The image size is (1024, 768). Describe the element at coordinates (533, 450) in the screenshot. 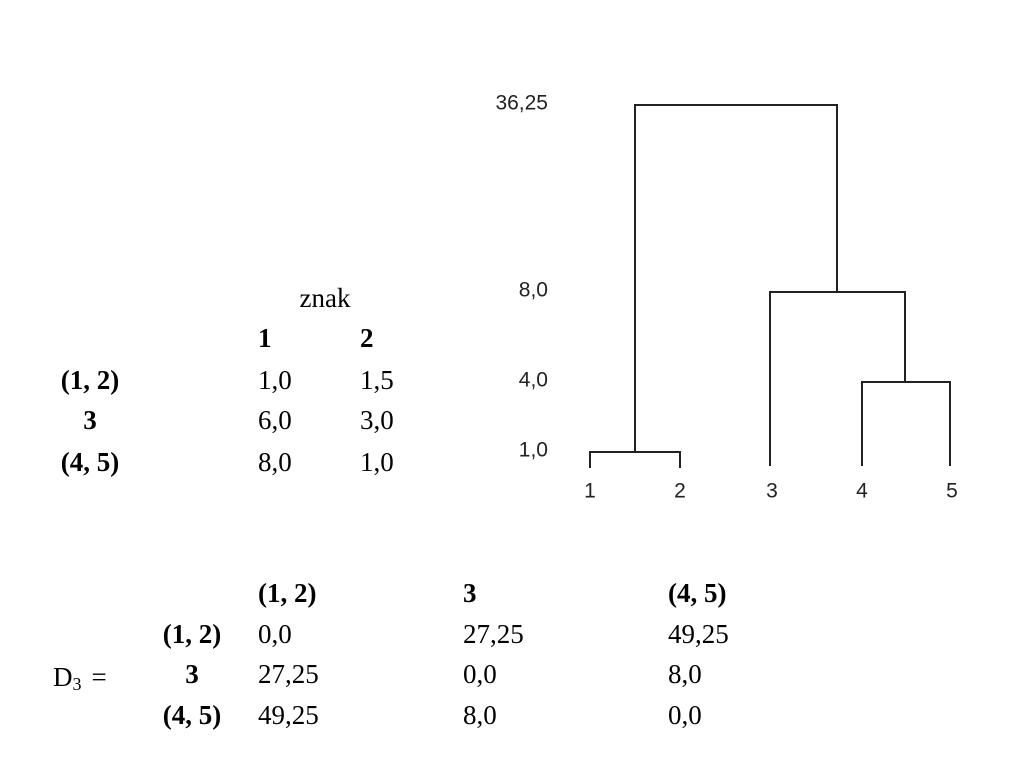

I see `level-label: 1,0` at that location.